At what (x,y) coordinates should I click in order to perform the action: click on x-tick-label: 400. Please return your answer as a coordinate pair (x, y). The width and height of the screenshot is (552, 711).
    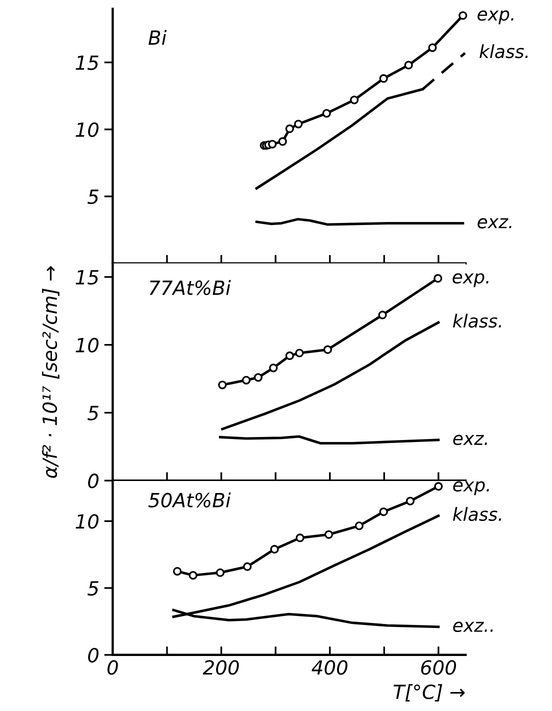
    Looking at the image, I should click on (330, 667).